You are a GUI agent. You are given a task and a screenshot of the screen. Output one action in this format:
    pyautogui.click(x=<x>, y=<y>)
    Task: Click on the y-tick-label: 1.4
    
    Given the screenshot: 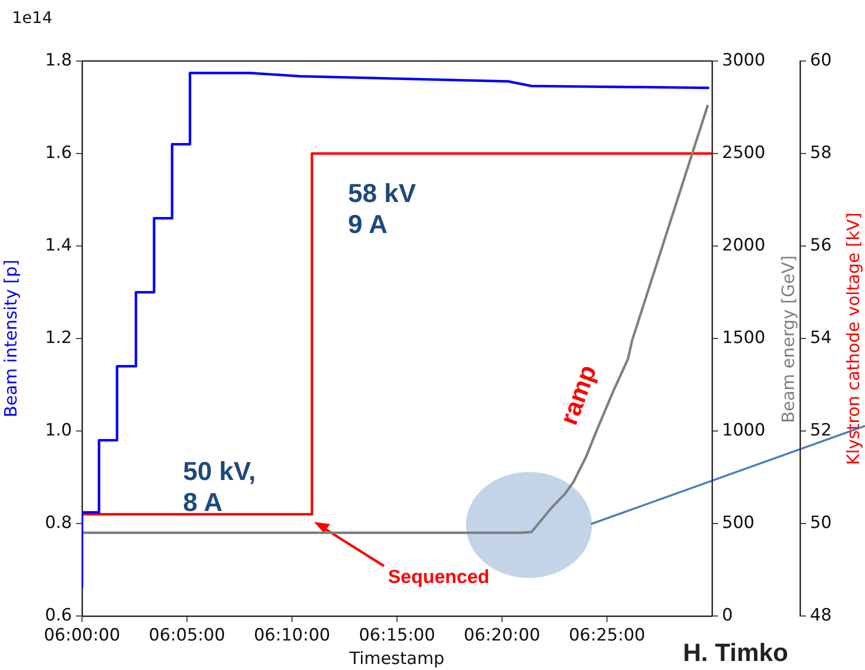 What is the action you would take?
    pyautogui.click(x=58, y=245)
    